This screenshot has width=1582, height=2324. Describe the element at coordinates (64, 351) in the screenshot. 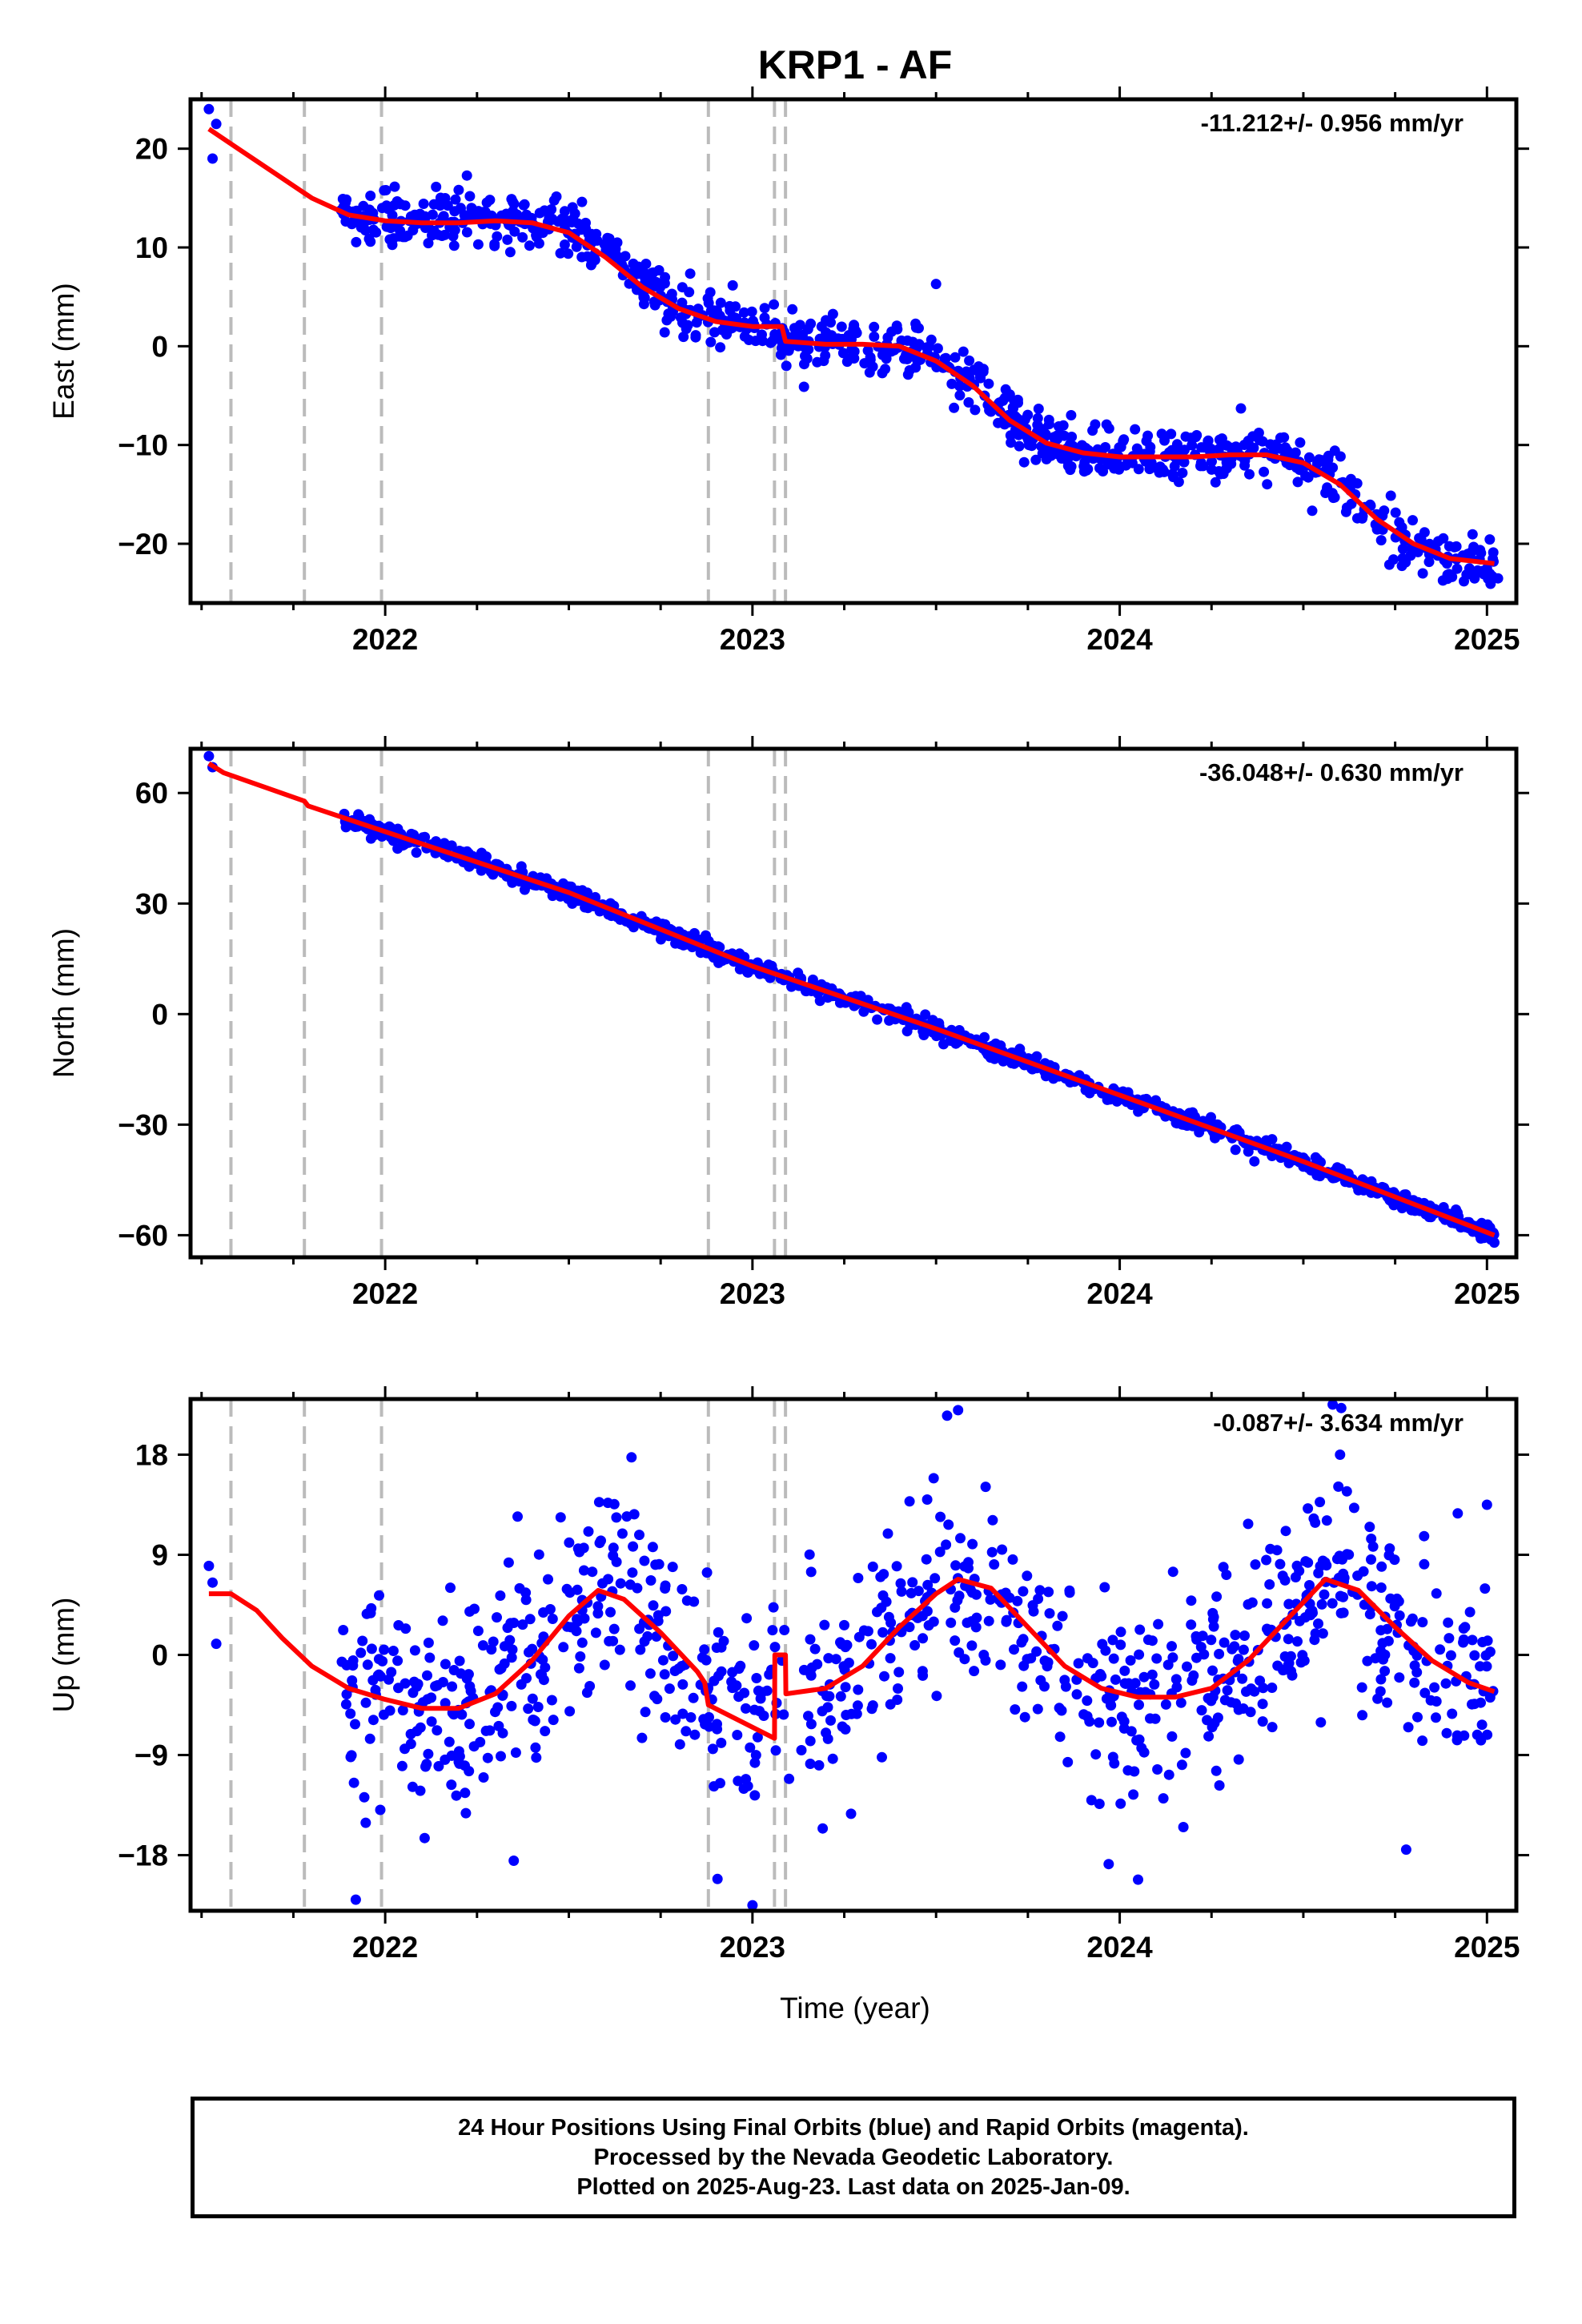

I see `east-y-axis-label: East (mm)` at that location.